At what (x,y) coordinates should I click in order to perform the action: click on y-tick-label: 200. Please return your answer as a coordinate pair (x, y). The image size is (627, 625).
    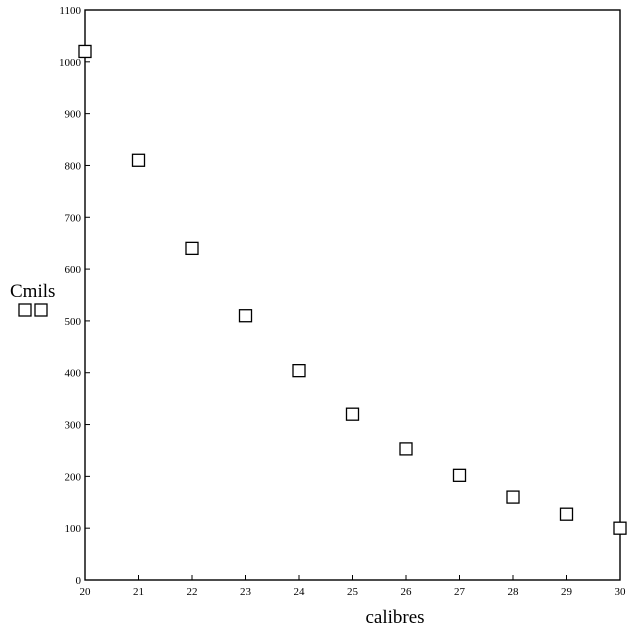
    Looking at the image, I should click on (73, 477).